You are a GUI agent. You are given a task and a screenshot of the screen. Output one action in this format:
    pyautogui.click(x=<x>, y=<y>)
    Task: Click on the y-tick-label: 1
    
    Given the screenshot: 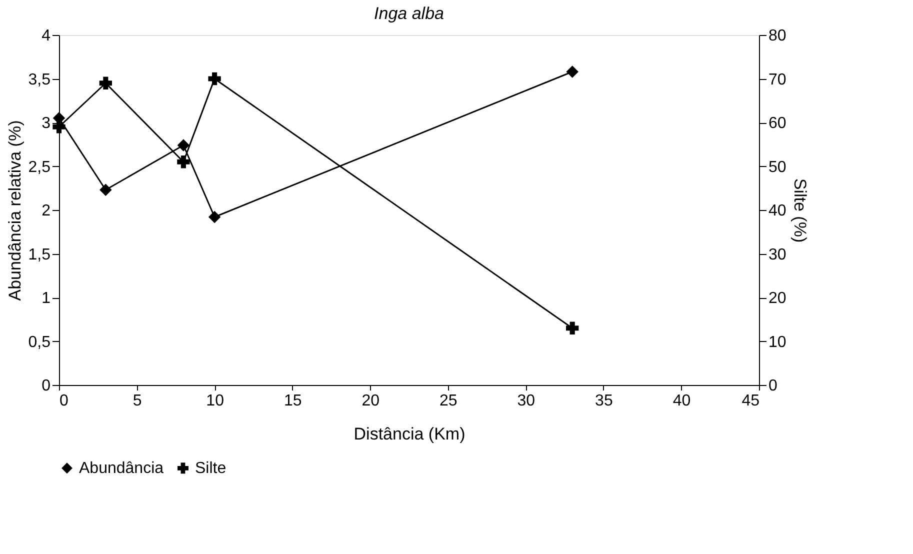 What is the action you would take?
    pyautogui.click(x=46, y=298)
    